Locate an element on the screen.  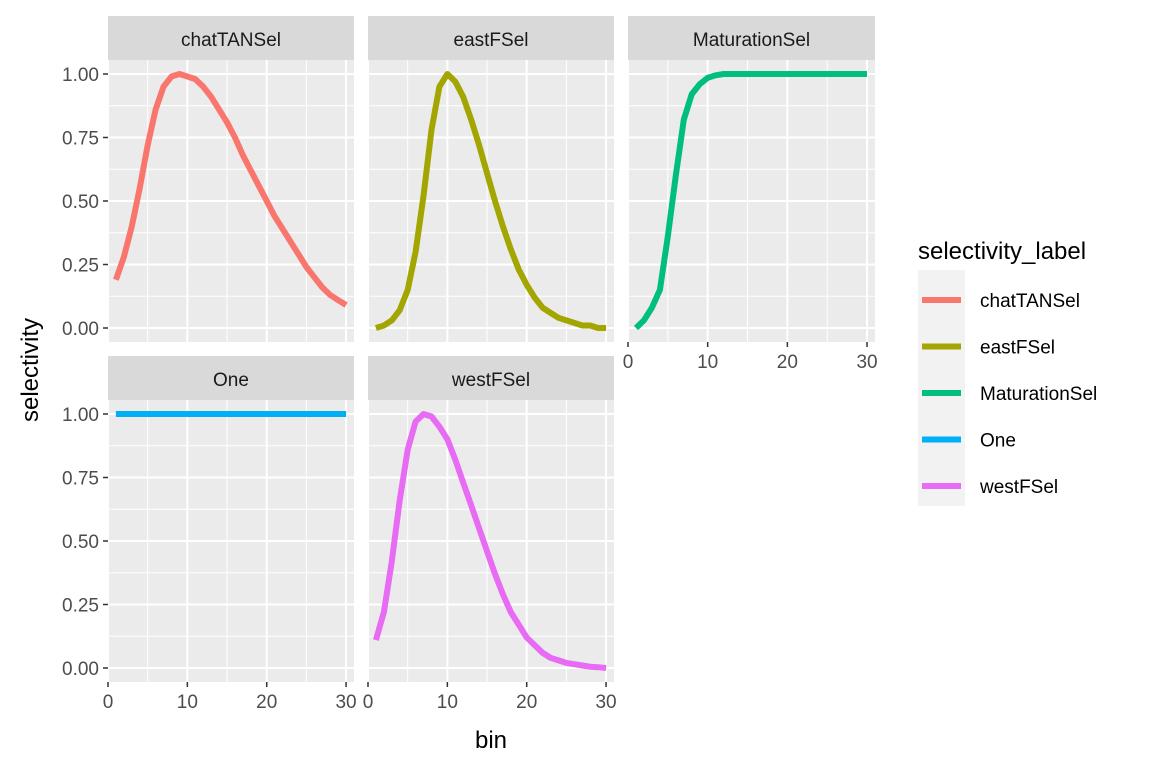
panel-westFSel: westFSel 0 10 20 30 is located at coordinates (490, 534).